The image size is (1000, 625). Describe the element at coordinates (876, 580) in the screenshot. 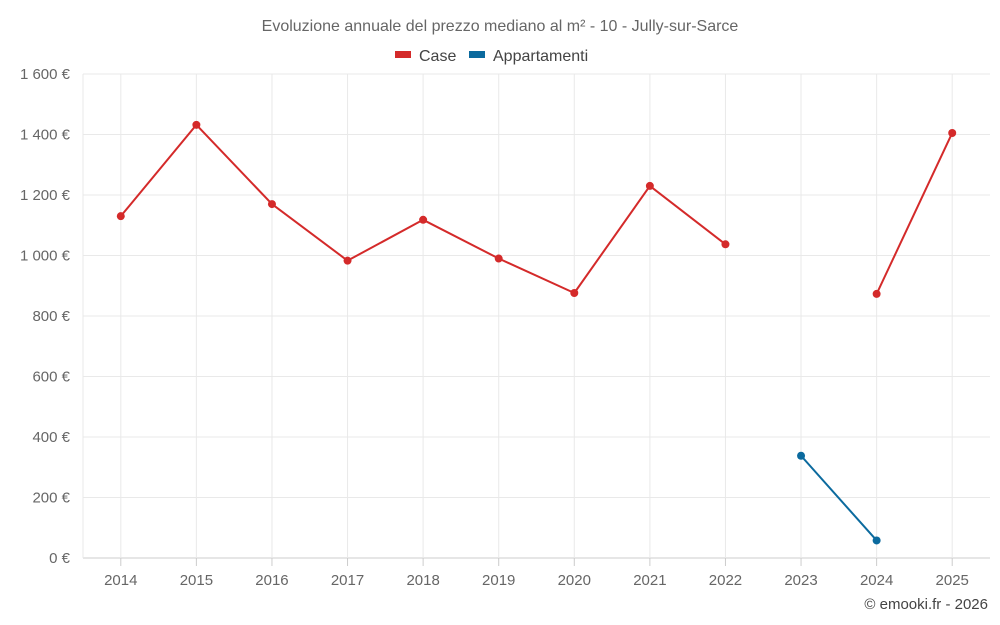

I see `x-tick-label: 2024` at that location.